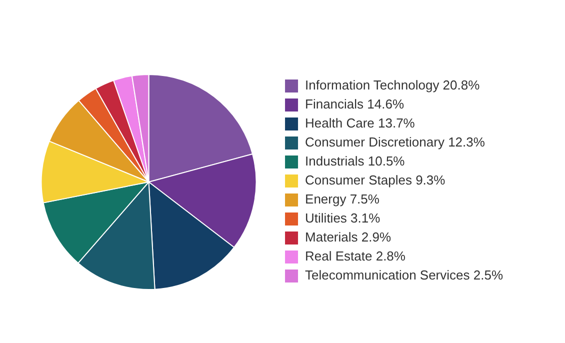 The width and height of the screenshot is (565, 343). Describe the element at coordinates (354, 104) in the screenshot. I see `legend-label: Financials 14.6%` at that location.